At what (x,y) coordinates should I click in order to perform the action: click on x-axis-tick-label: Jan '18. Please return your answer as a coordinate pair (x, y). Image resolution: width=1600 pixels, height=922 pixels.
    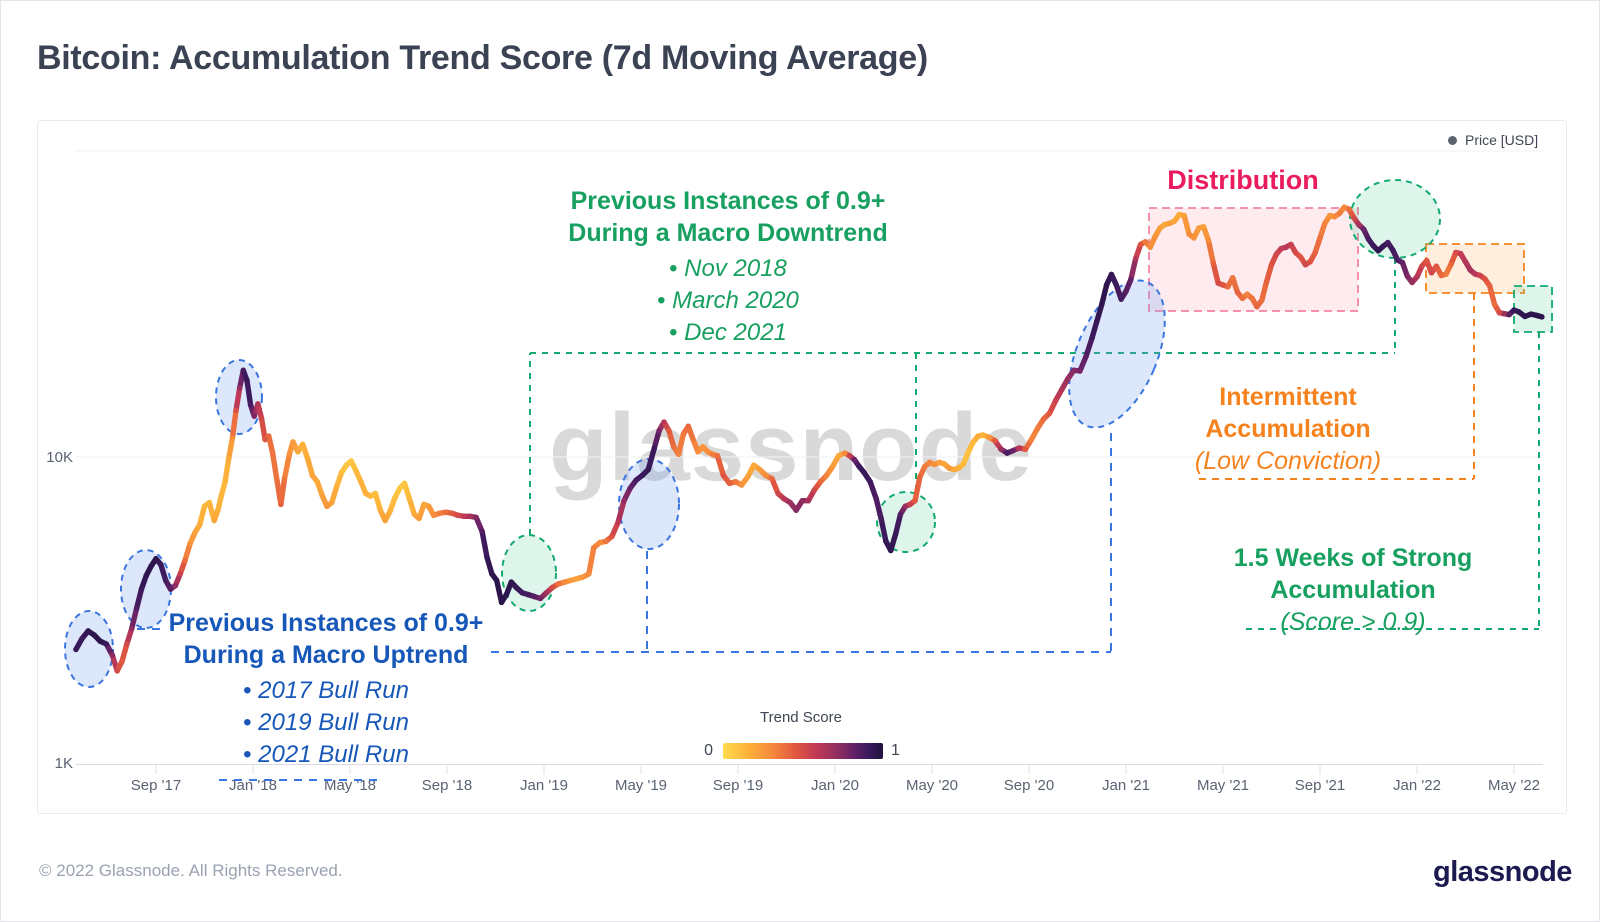
    Looking at the image, I should click on (253, 785).